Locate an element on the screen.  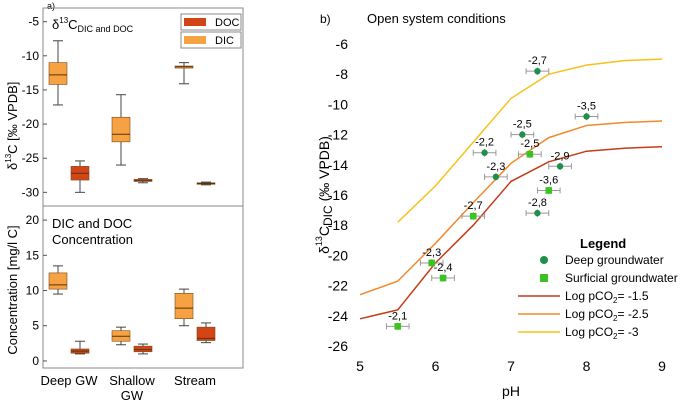
category-label: GW is located at coordinates (132, 395).